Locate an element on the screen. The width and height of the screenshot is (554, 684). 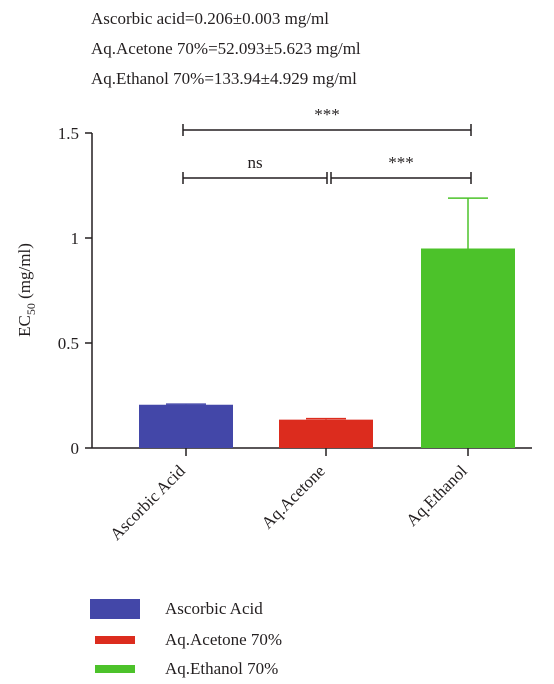
y-axis-label: EC50 (mg/ml) is located at coordinates (26, 290).